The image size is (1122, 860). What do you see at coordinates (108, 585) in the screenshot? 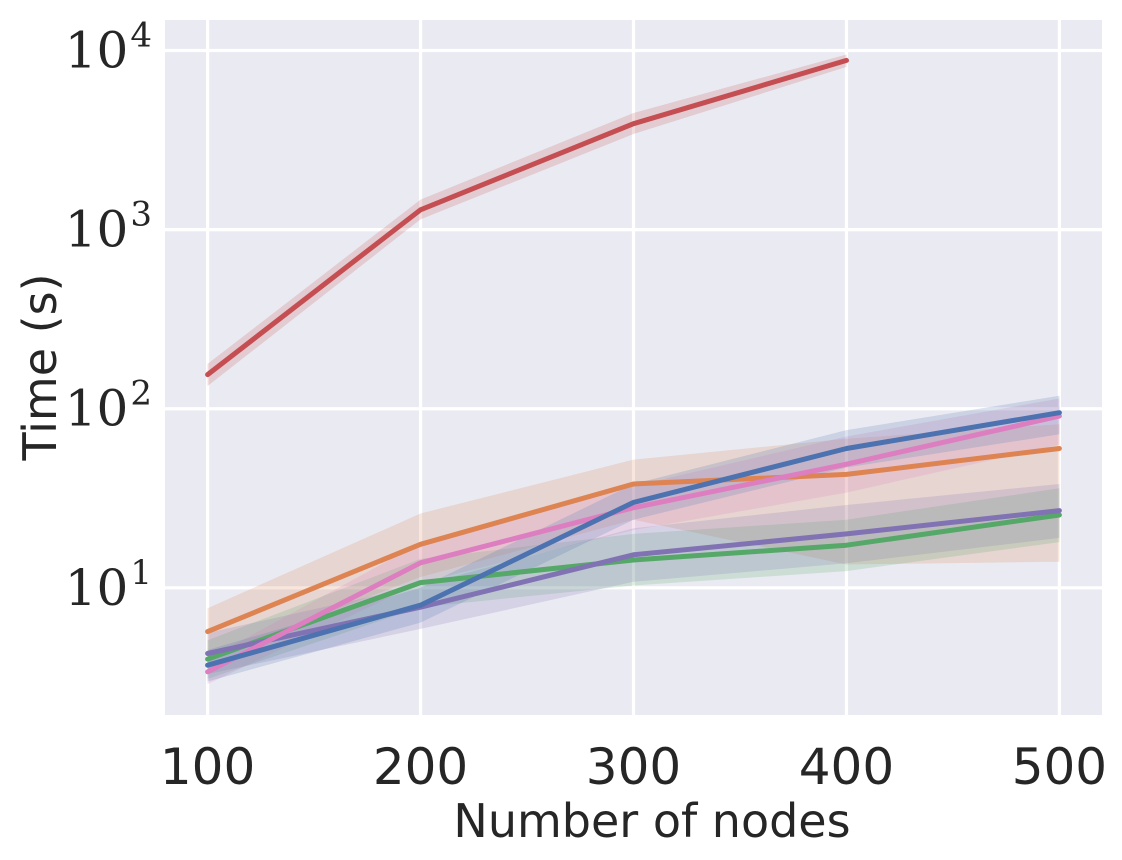
I see `y-tick-label-10e1: 10¹` at bounding box center [108, 585].